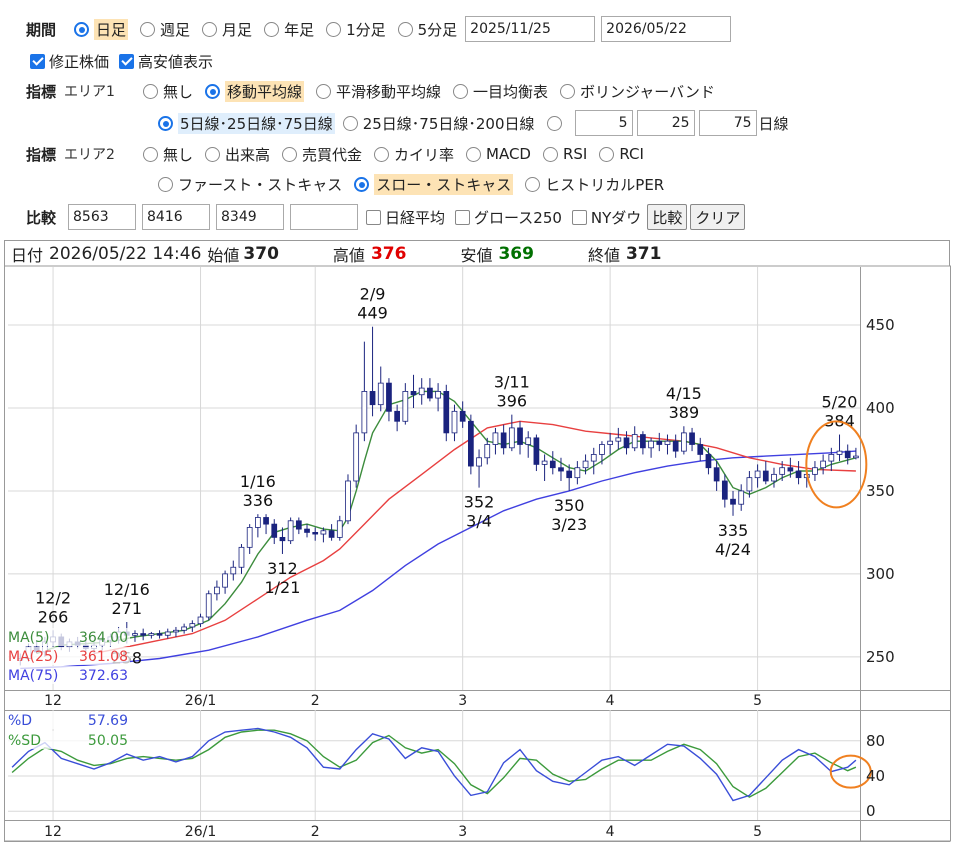 This screenshot has height=844, width=961. What do you see at coordinates (665, 123) in the screenshot?
I see `ma-custom-input-2: 25` at bounding box center [665, 123].